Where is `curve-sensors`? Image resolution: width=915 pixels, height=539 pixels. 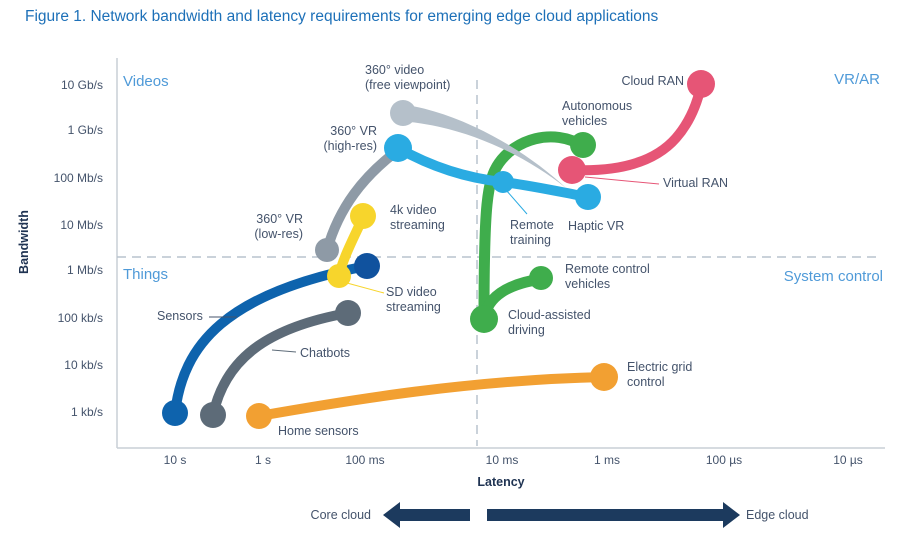
curve-sensors is located at coordinates (271, 339).